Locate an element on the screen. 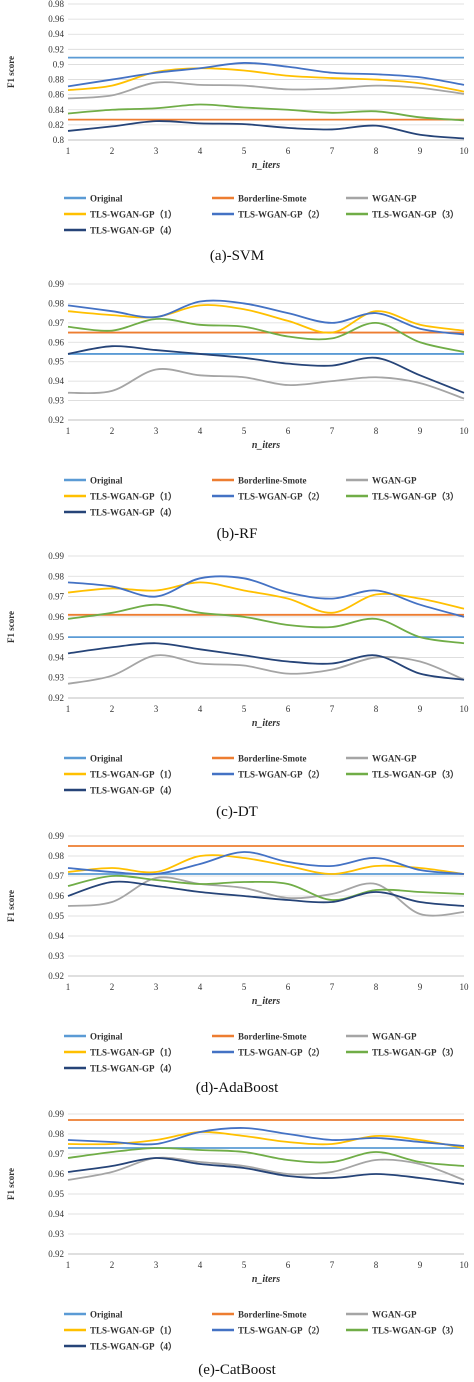 This screenshot has width=474, height=1382. y-tick-label: 0.8 is located at coordinates (59, 140).